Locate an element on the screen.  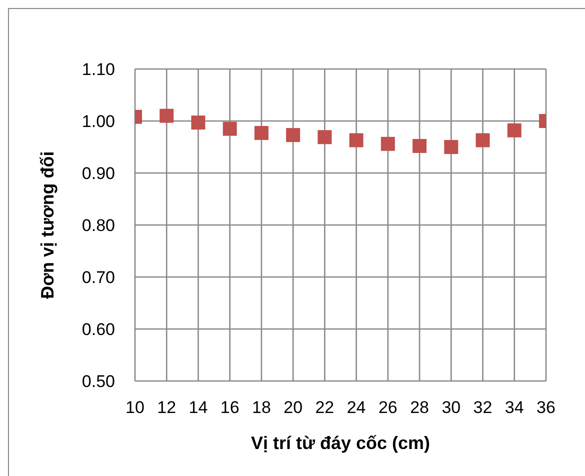
x-tick-label: 18 is located at coordinates (261, 408).